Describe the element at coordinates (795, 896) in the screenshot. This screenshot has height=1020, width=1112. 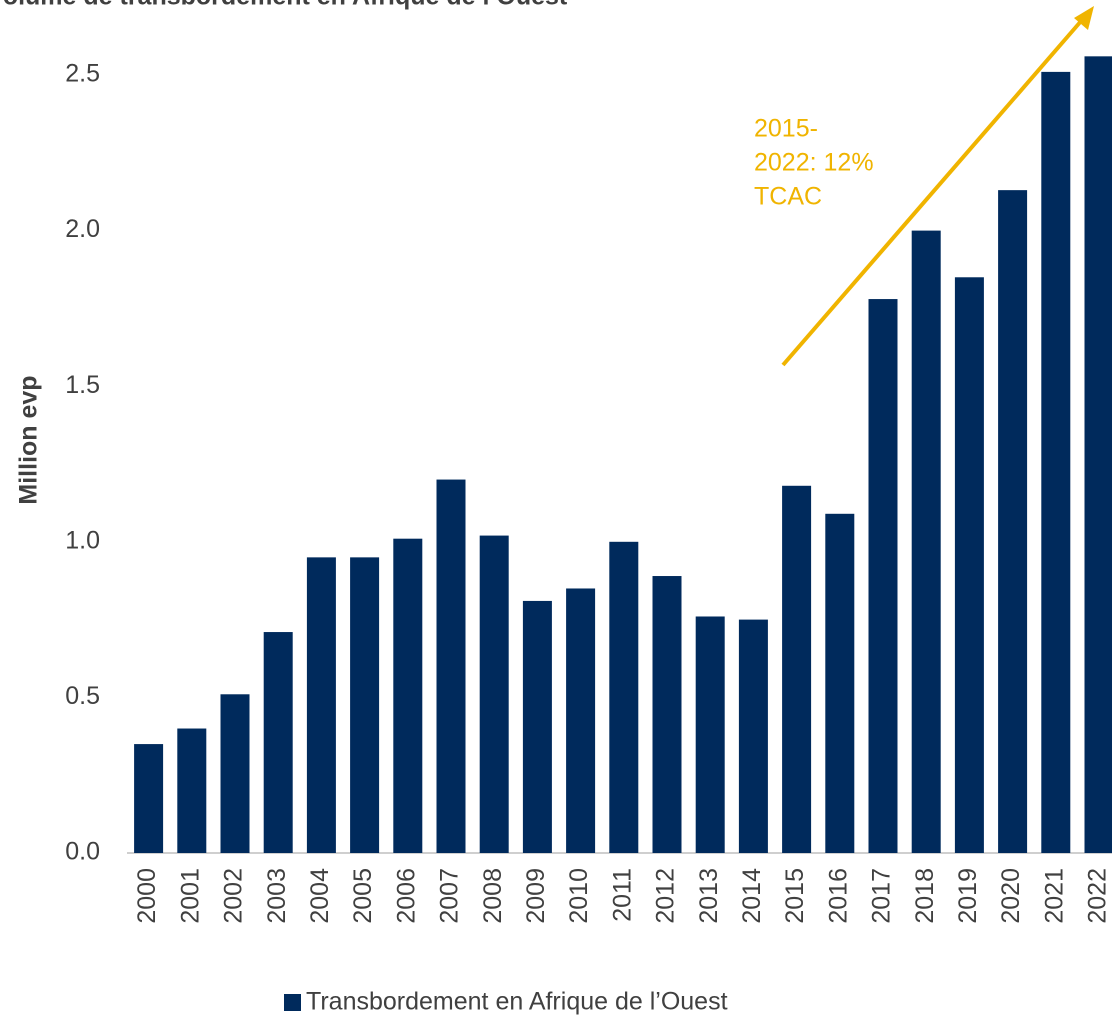
I see `x-tick-label: 2015` at that location.